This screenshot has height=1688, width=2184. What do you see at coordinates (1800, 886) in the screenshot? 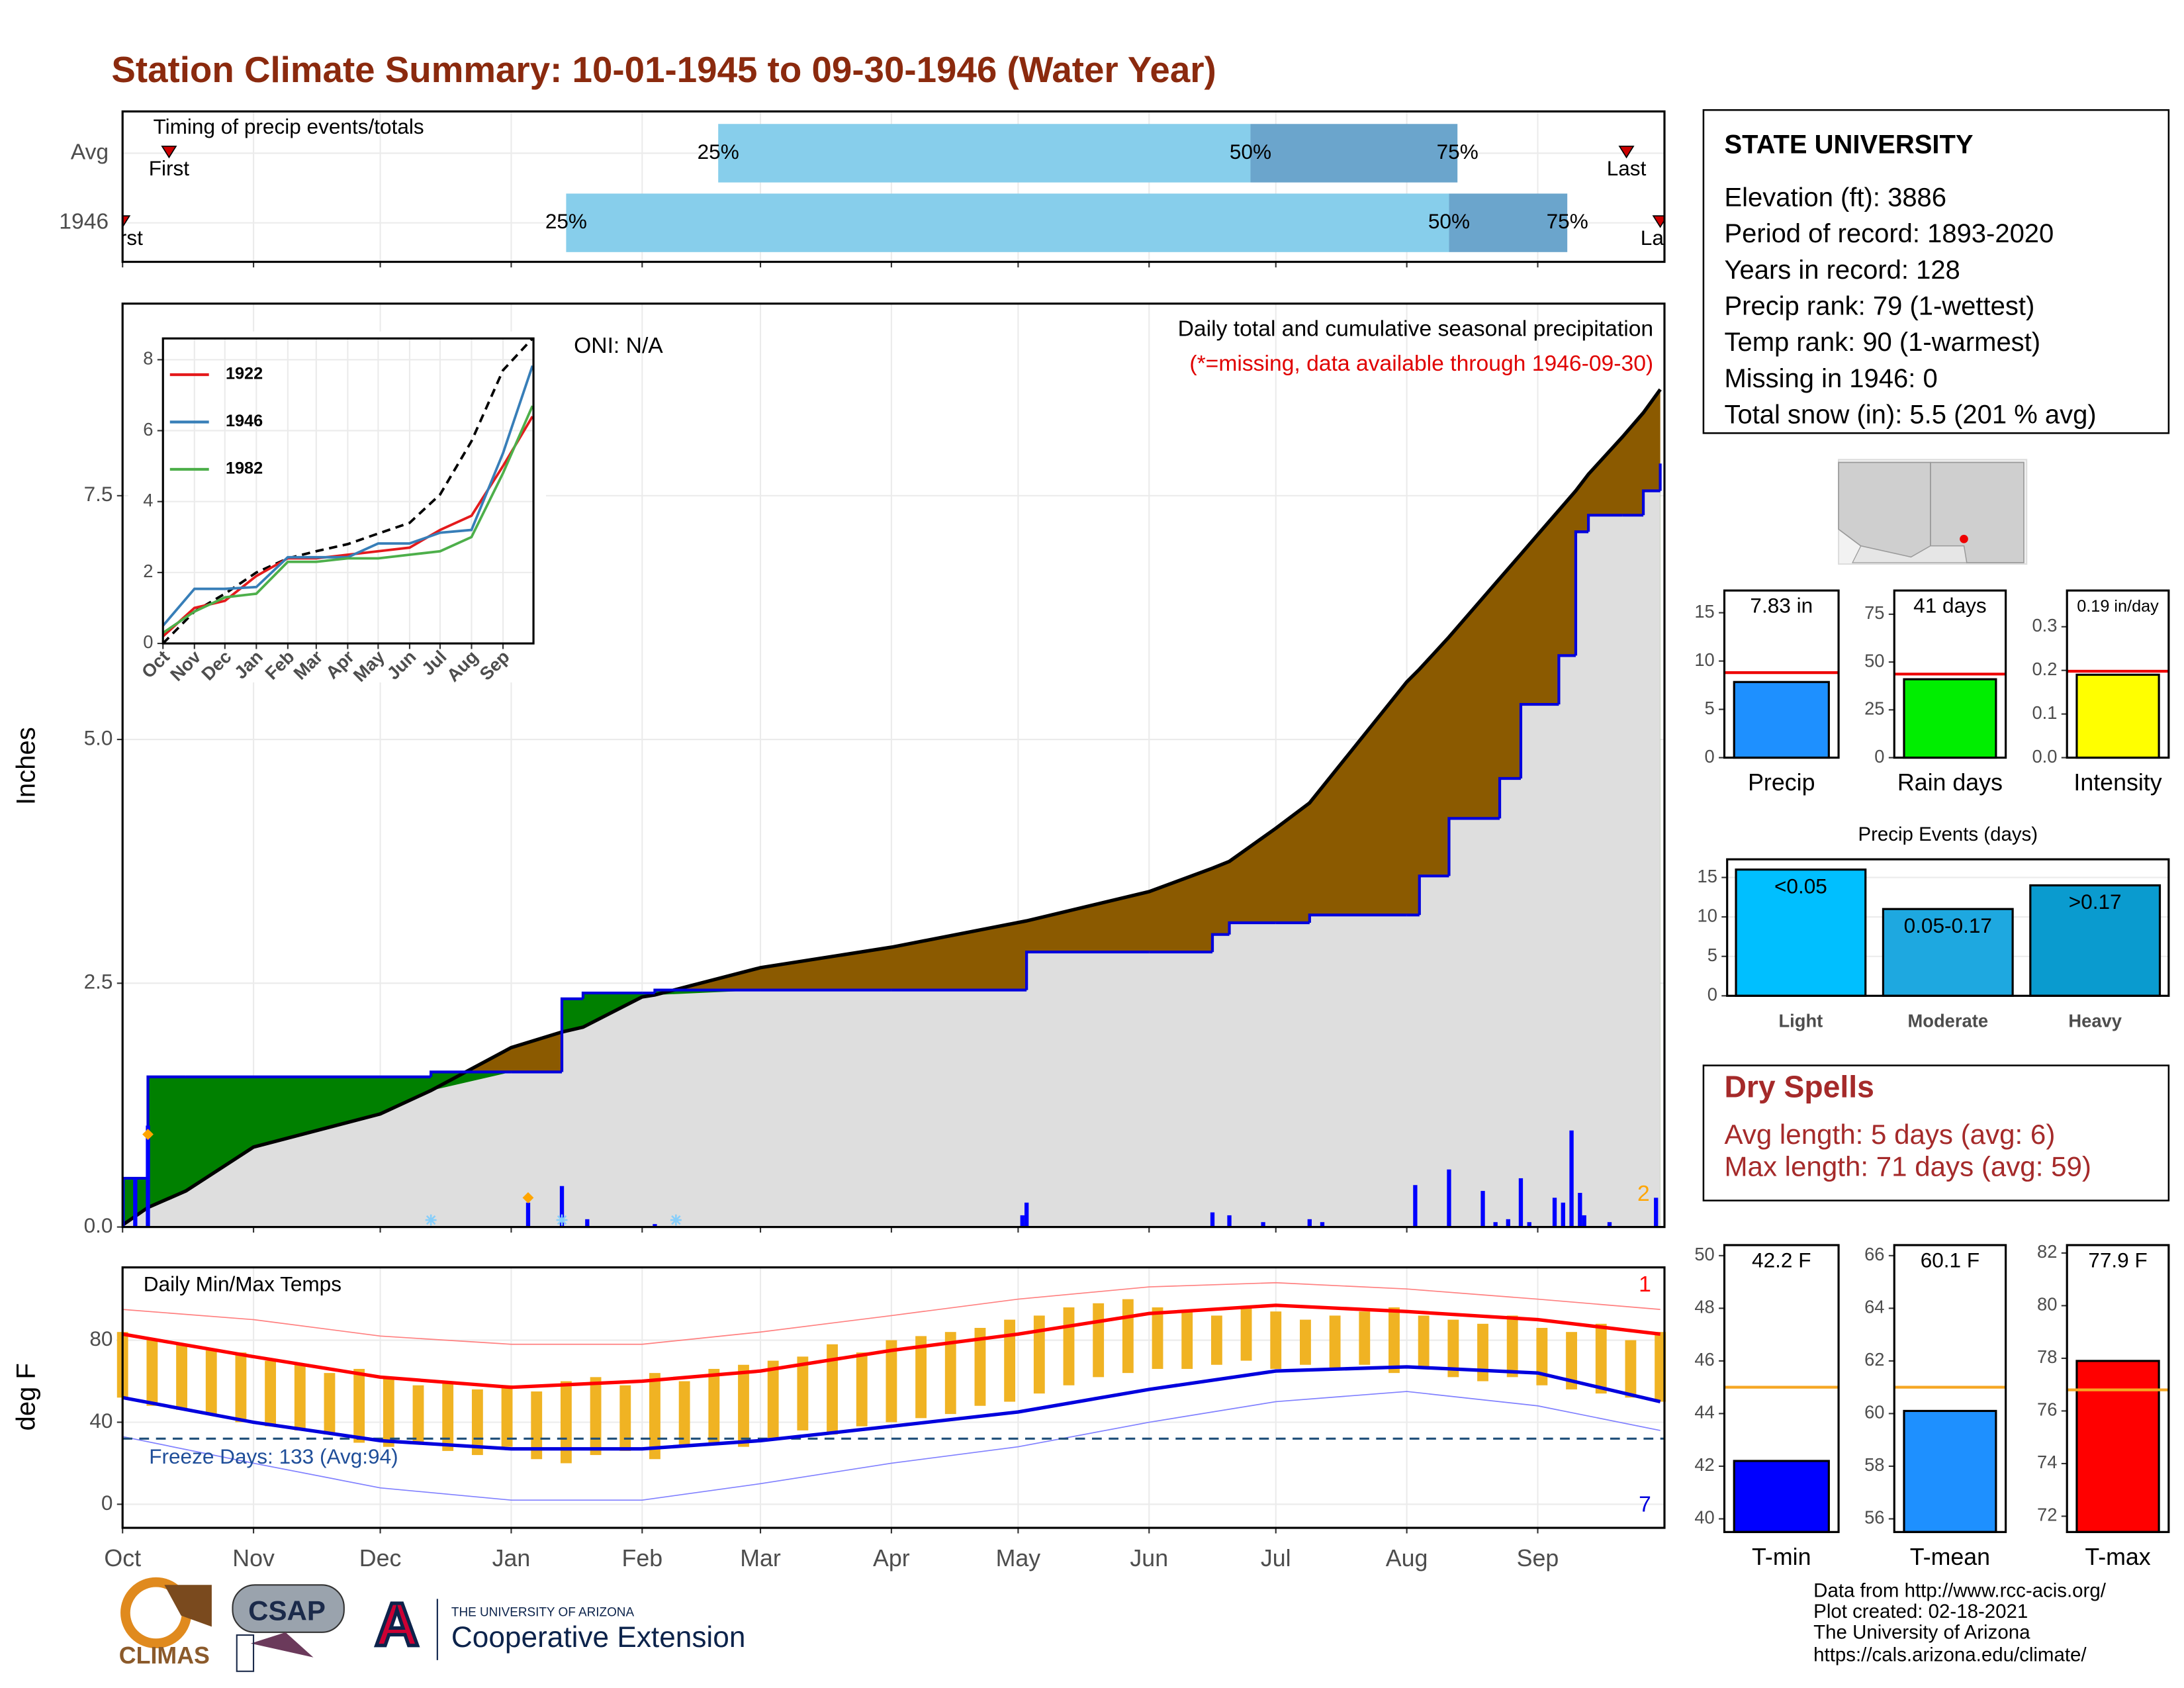
I see `bar-label: <0.05` at bounding box center [1800, 886].